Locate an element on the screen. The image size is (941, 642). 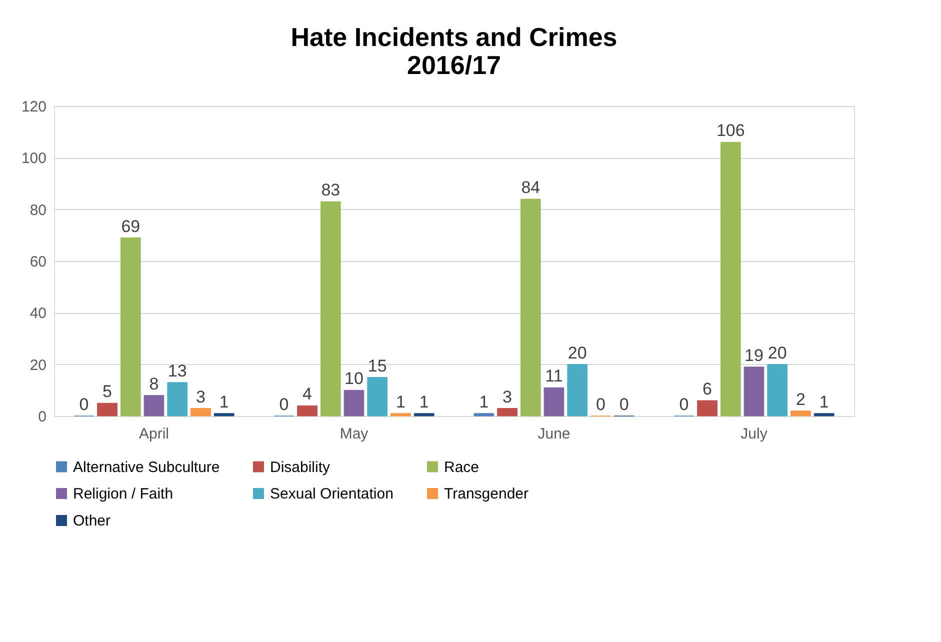
legend-label: Disability is located at coordinates (300, 467).